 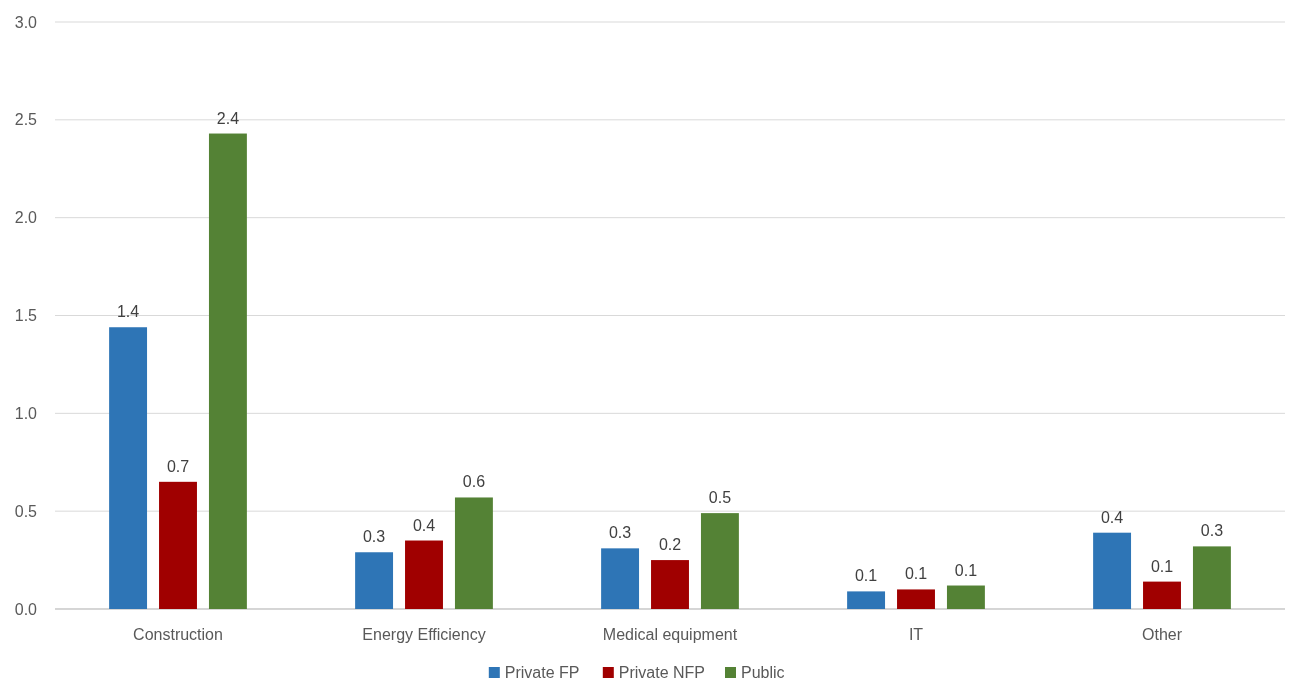 What do you see at coordinates (542, 672) in the screenshot?
I see `legend-label: Private FP` at bounding box center [542, 672].